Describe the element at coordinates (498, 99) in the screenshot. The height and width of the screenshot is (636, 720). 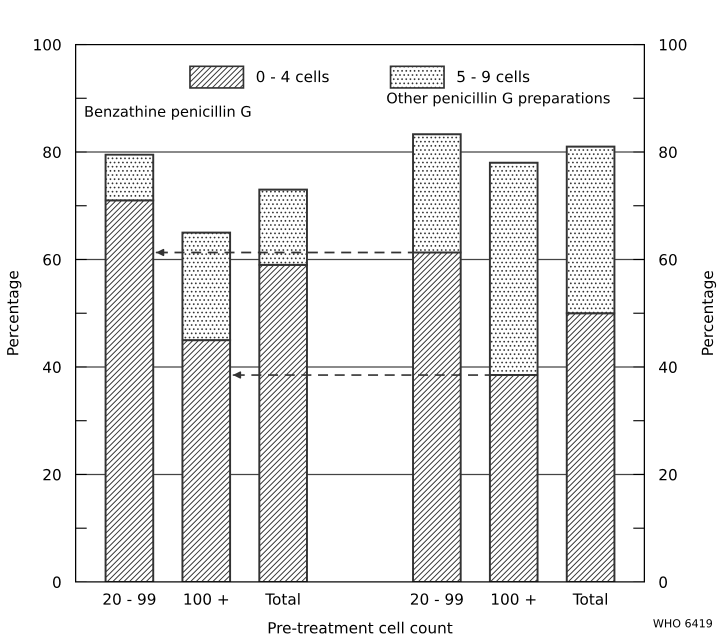
I see `annotation: Other penicillin G preparations` at that location.